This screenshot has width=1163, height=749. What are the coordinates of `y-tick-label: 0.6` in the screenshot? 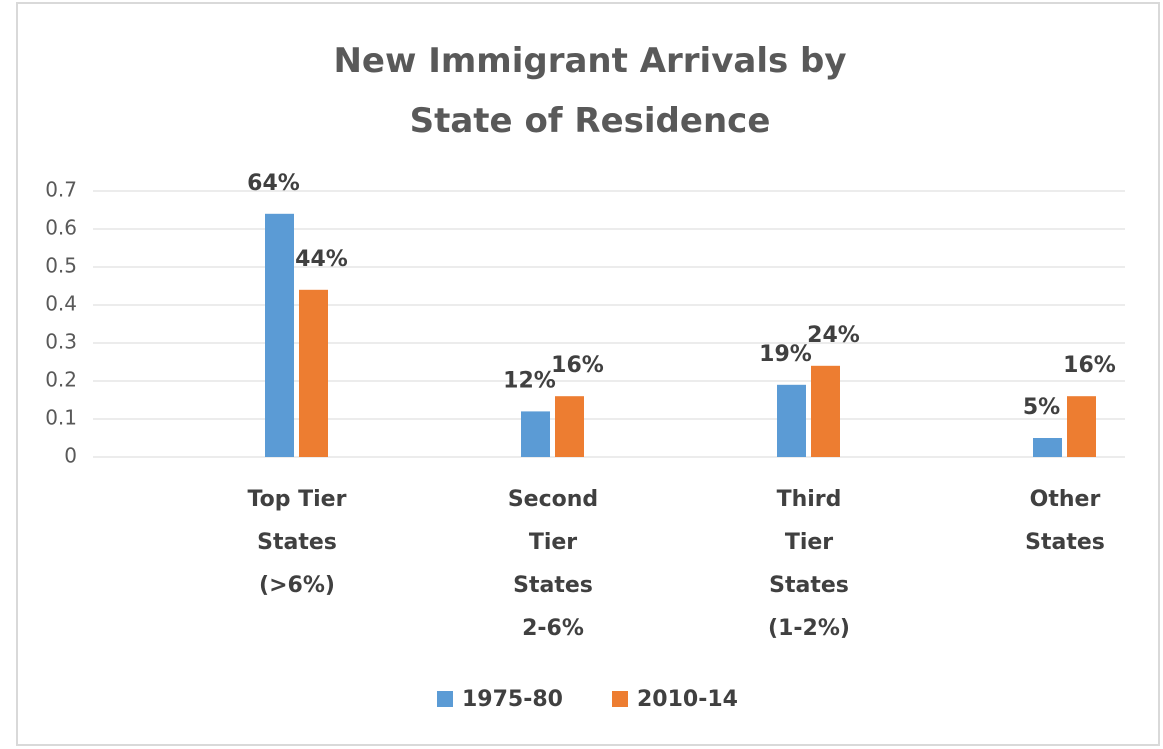 It's located at (61, 228).